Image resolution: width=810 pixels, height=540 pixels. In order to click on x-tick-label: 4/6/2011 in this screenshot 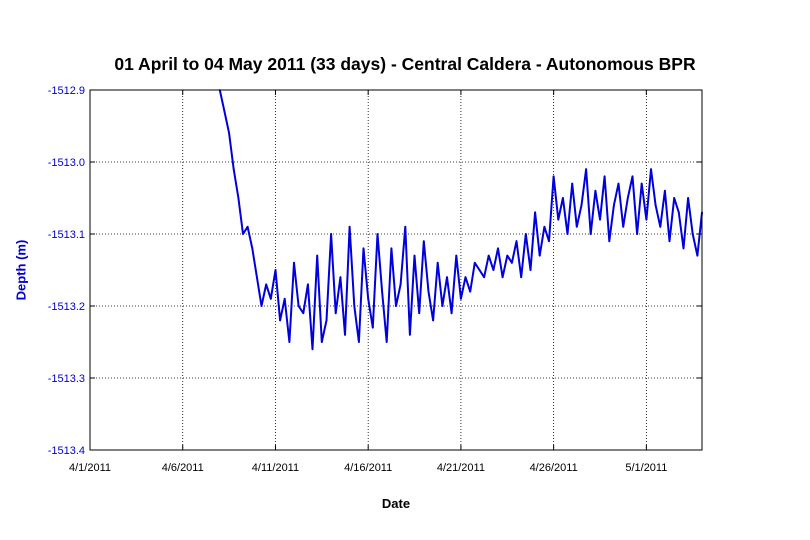, I will do `click(183, 468)`.